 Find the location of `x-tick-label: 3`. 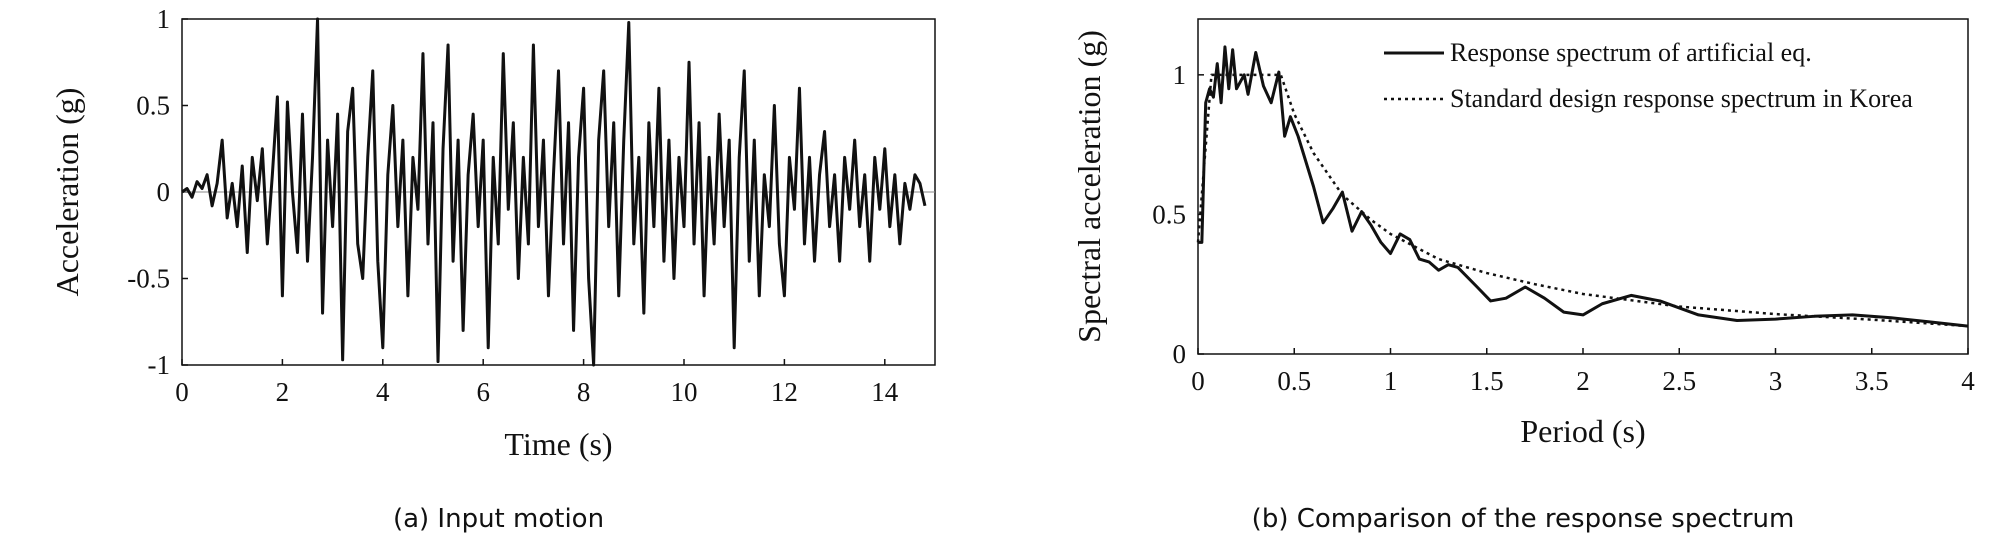

x-tick-label: 3 is located at coordinates (1776, 381).